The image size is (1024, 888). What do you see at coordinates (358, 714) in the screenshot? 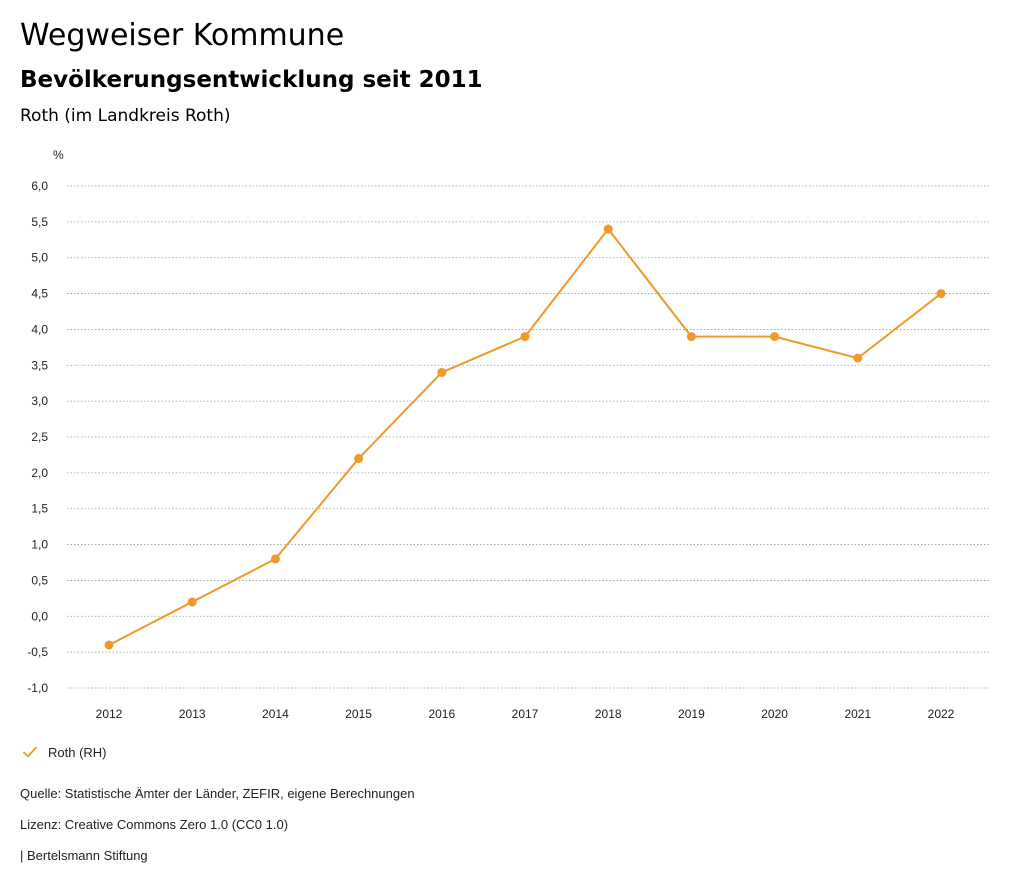
I see `x-tick-label: 2015` at bounding box center [358, 714].